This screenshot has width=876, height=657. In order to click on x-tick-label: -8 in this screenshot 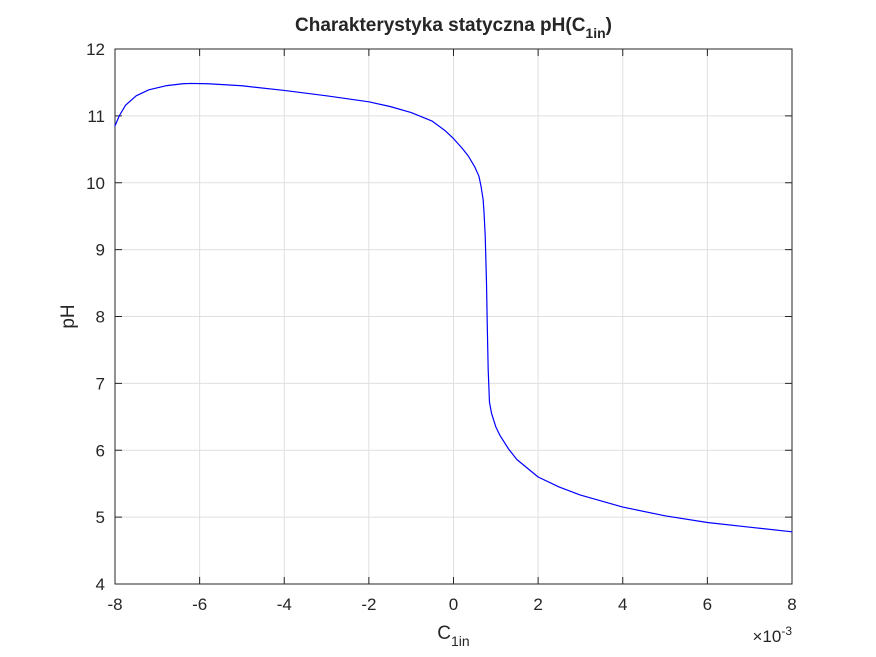, I will do `click(114, 604)`.